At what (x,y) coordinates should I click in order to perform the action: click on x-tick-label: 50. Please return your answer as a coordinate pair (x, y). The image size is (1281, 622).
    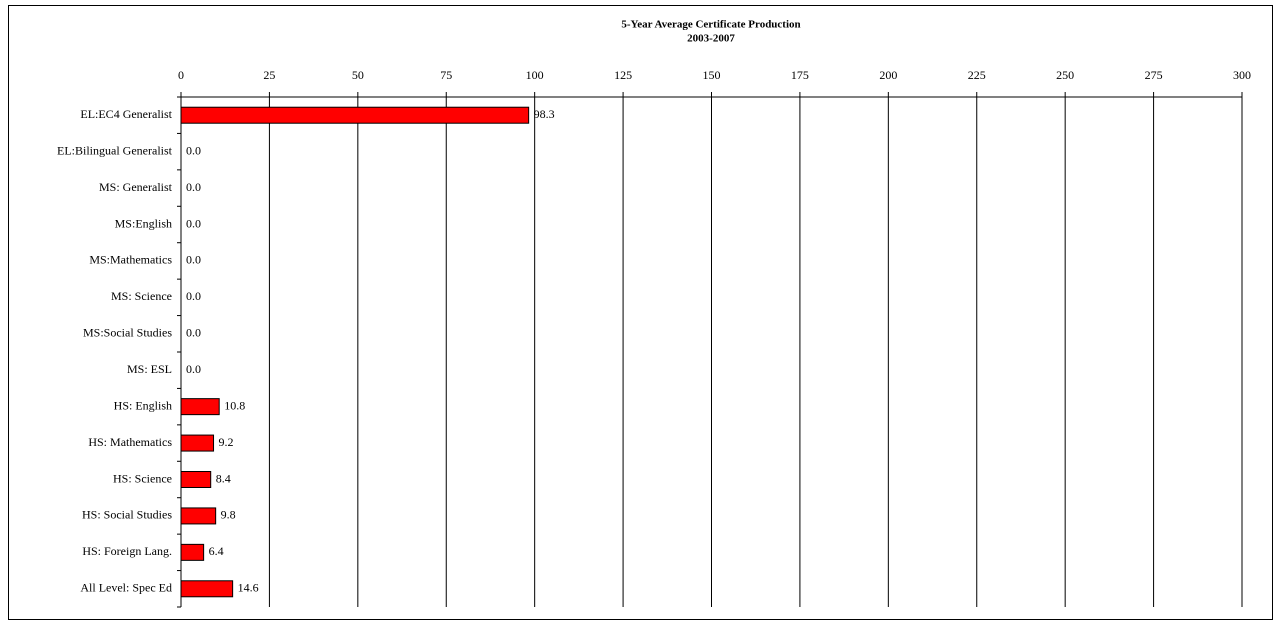
    Looking at the image, I should click on (358, 75).